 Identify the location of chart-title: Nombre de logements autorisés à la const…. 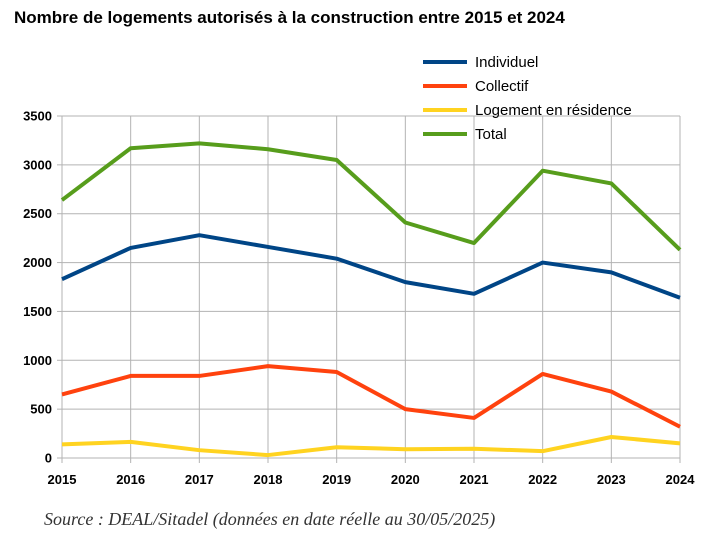
(289, 17).